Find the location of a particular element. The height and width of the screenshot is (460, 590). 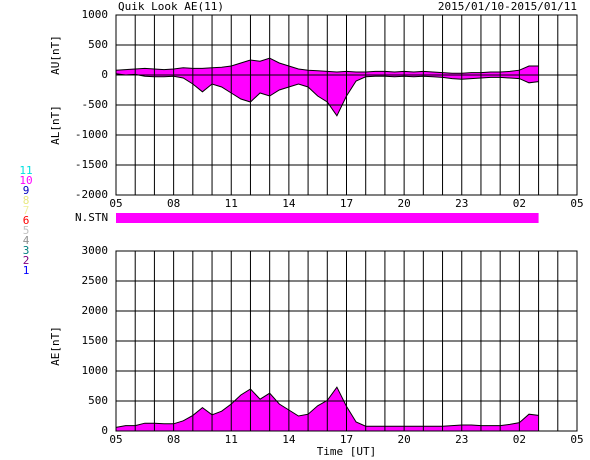

y-tick-label: -2000 is located at coordinates (91, 194).